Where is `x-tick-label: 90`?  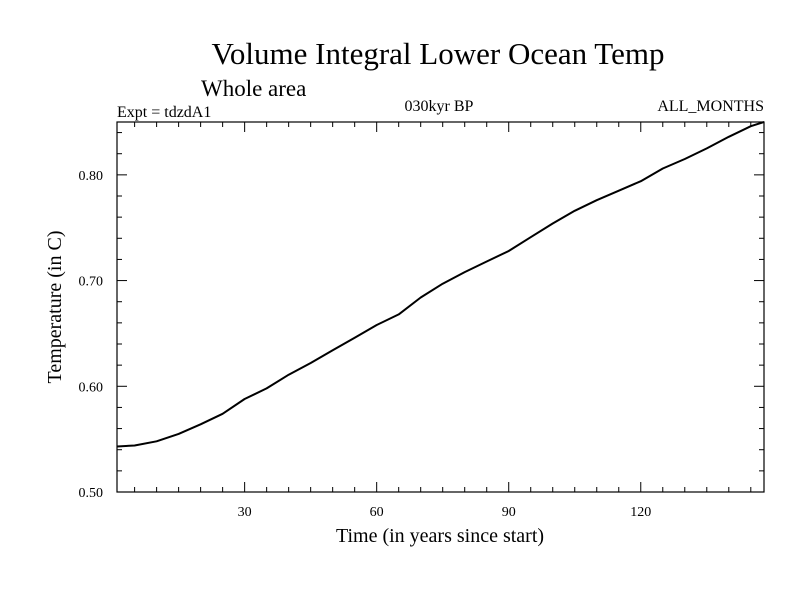
x-tick-label: 90 is located at coordinates (509, 512).